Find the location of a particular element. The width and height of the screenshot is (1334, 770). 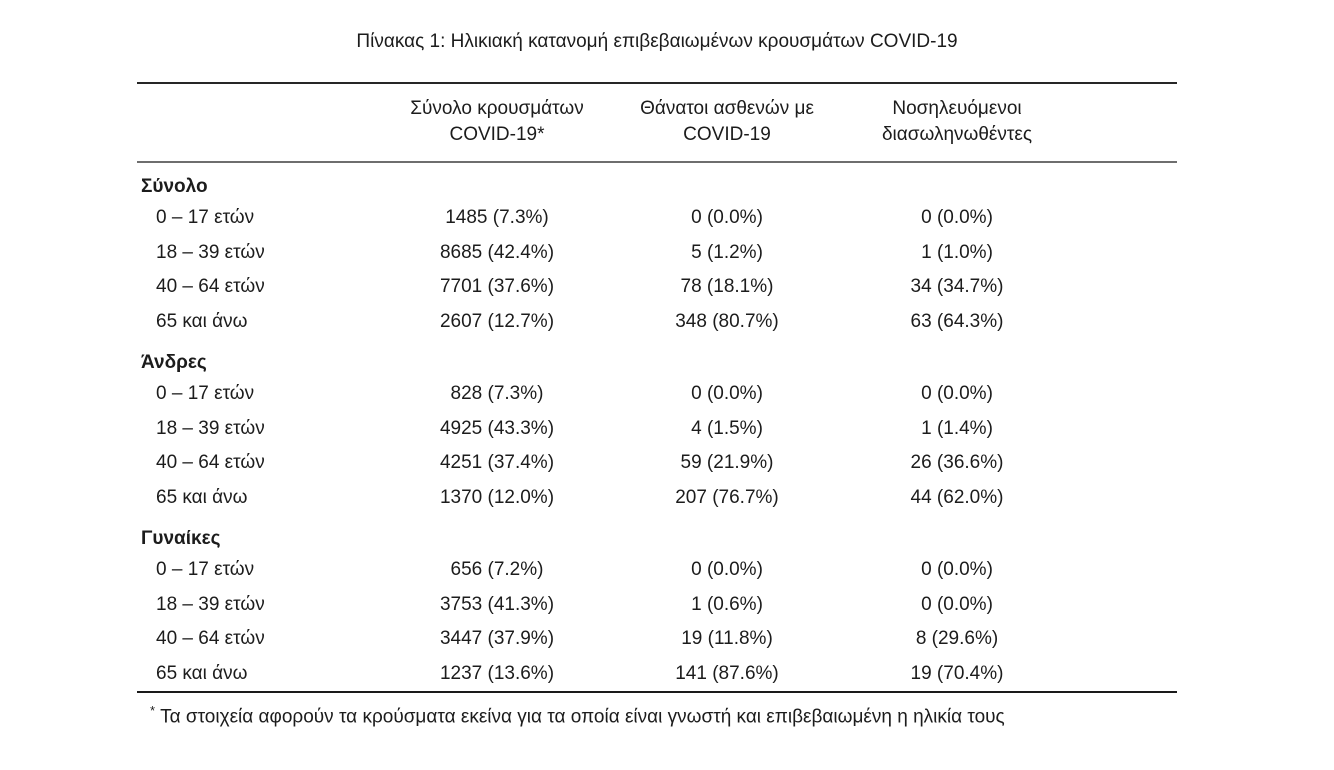

intubated-cell: 34 (34.7%) is located at coordinates (957, 287).